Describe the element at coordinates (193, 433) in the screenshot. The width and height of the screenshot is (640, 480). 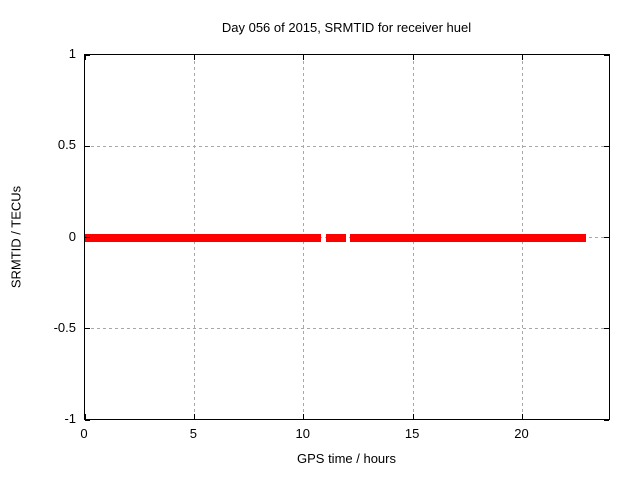
I see `x-tick-label-5: 5` at that location.